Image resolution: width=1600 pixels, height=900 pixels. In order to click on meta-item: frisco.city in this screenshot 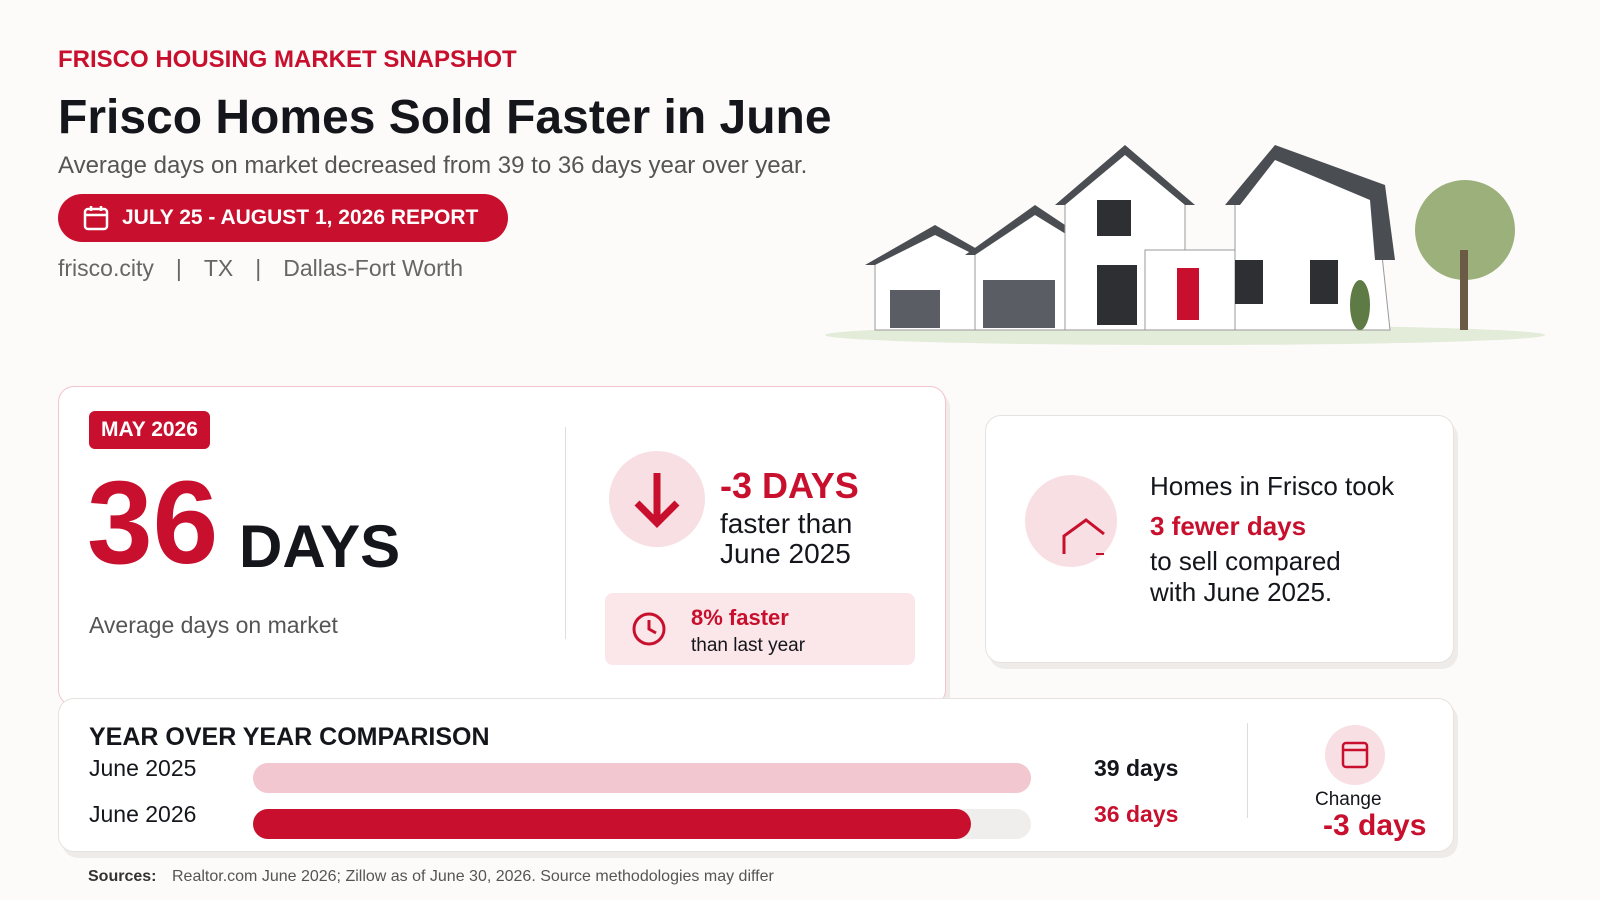, I will do `click(106, 268)`.